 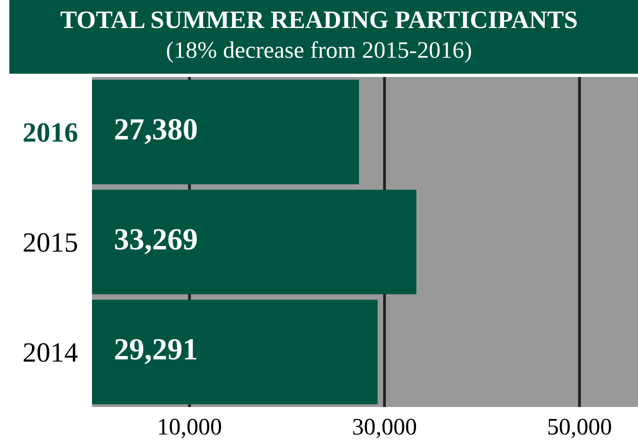 What do you see at coordinates (51, 352) in the screenshot?
I see `y-tick-label: 2014` at bounding box center [51, 352].